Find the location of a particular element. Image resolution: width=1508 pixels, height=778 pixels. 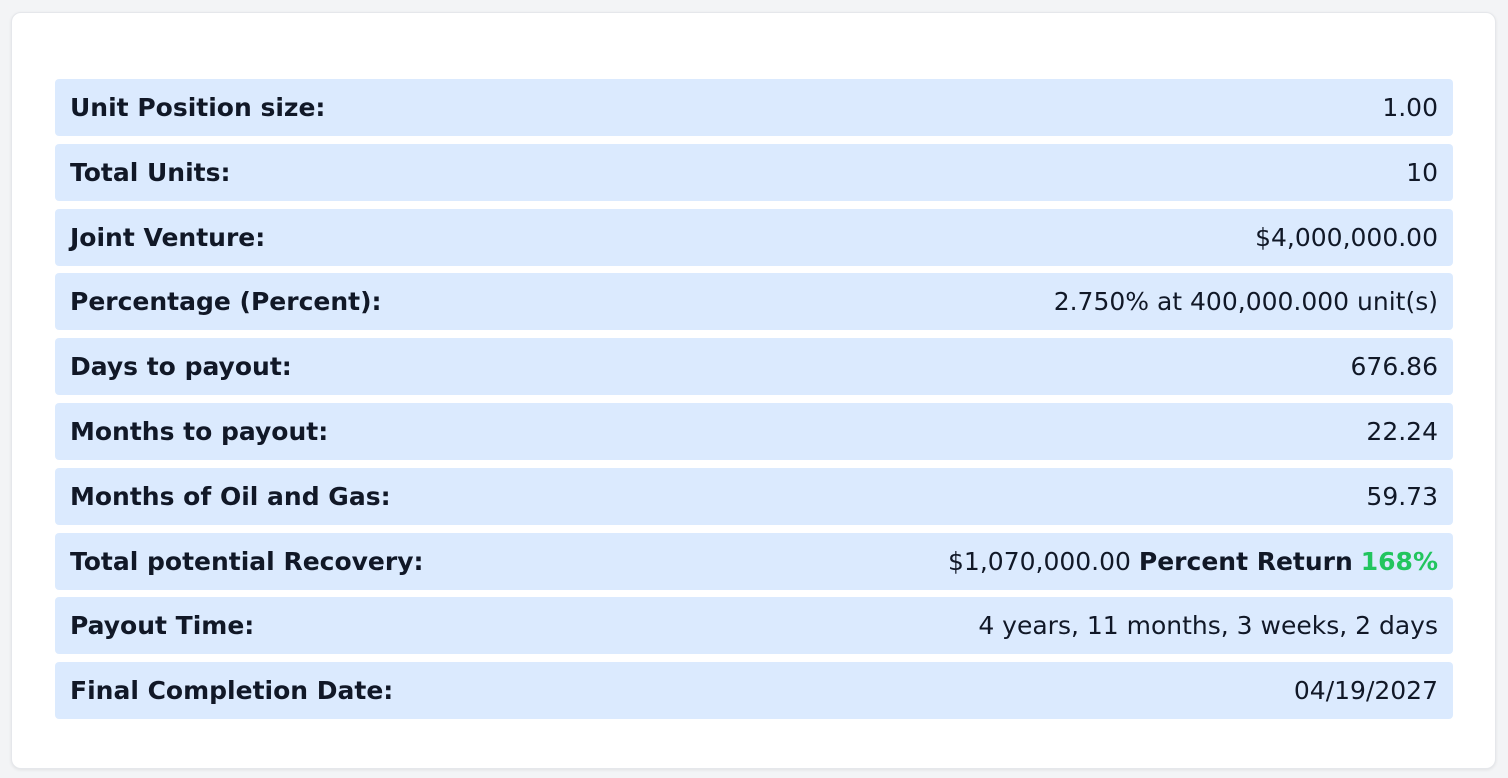

row-label: Payout Time: is located at coordinates (162, 626).